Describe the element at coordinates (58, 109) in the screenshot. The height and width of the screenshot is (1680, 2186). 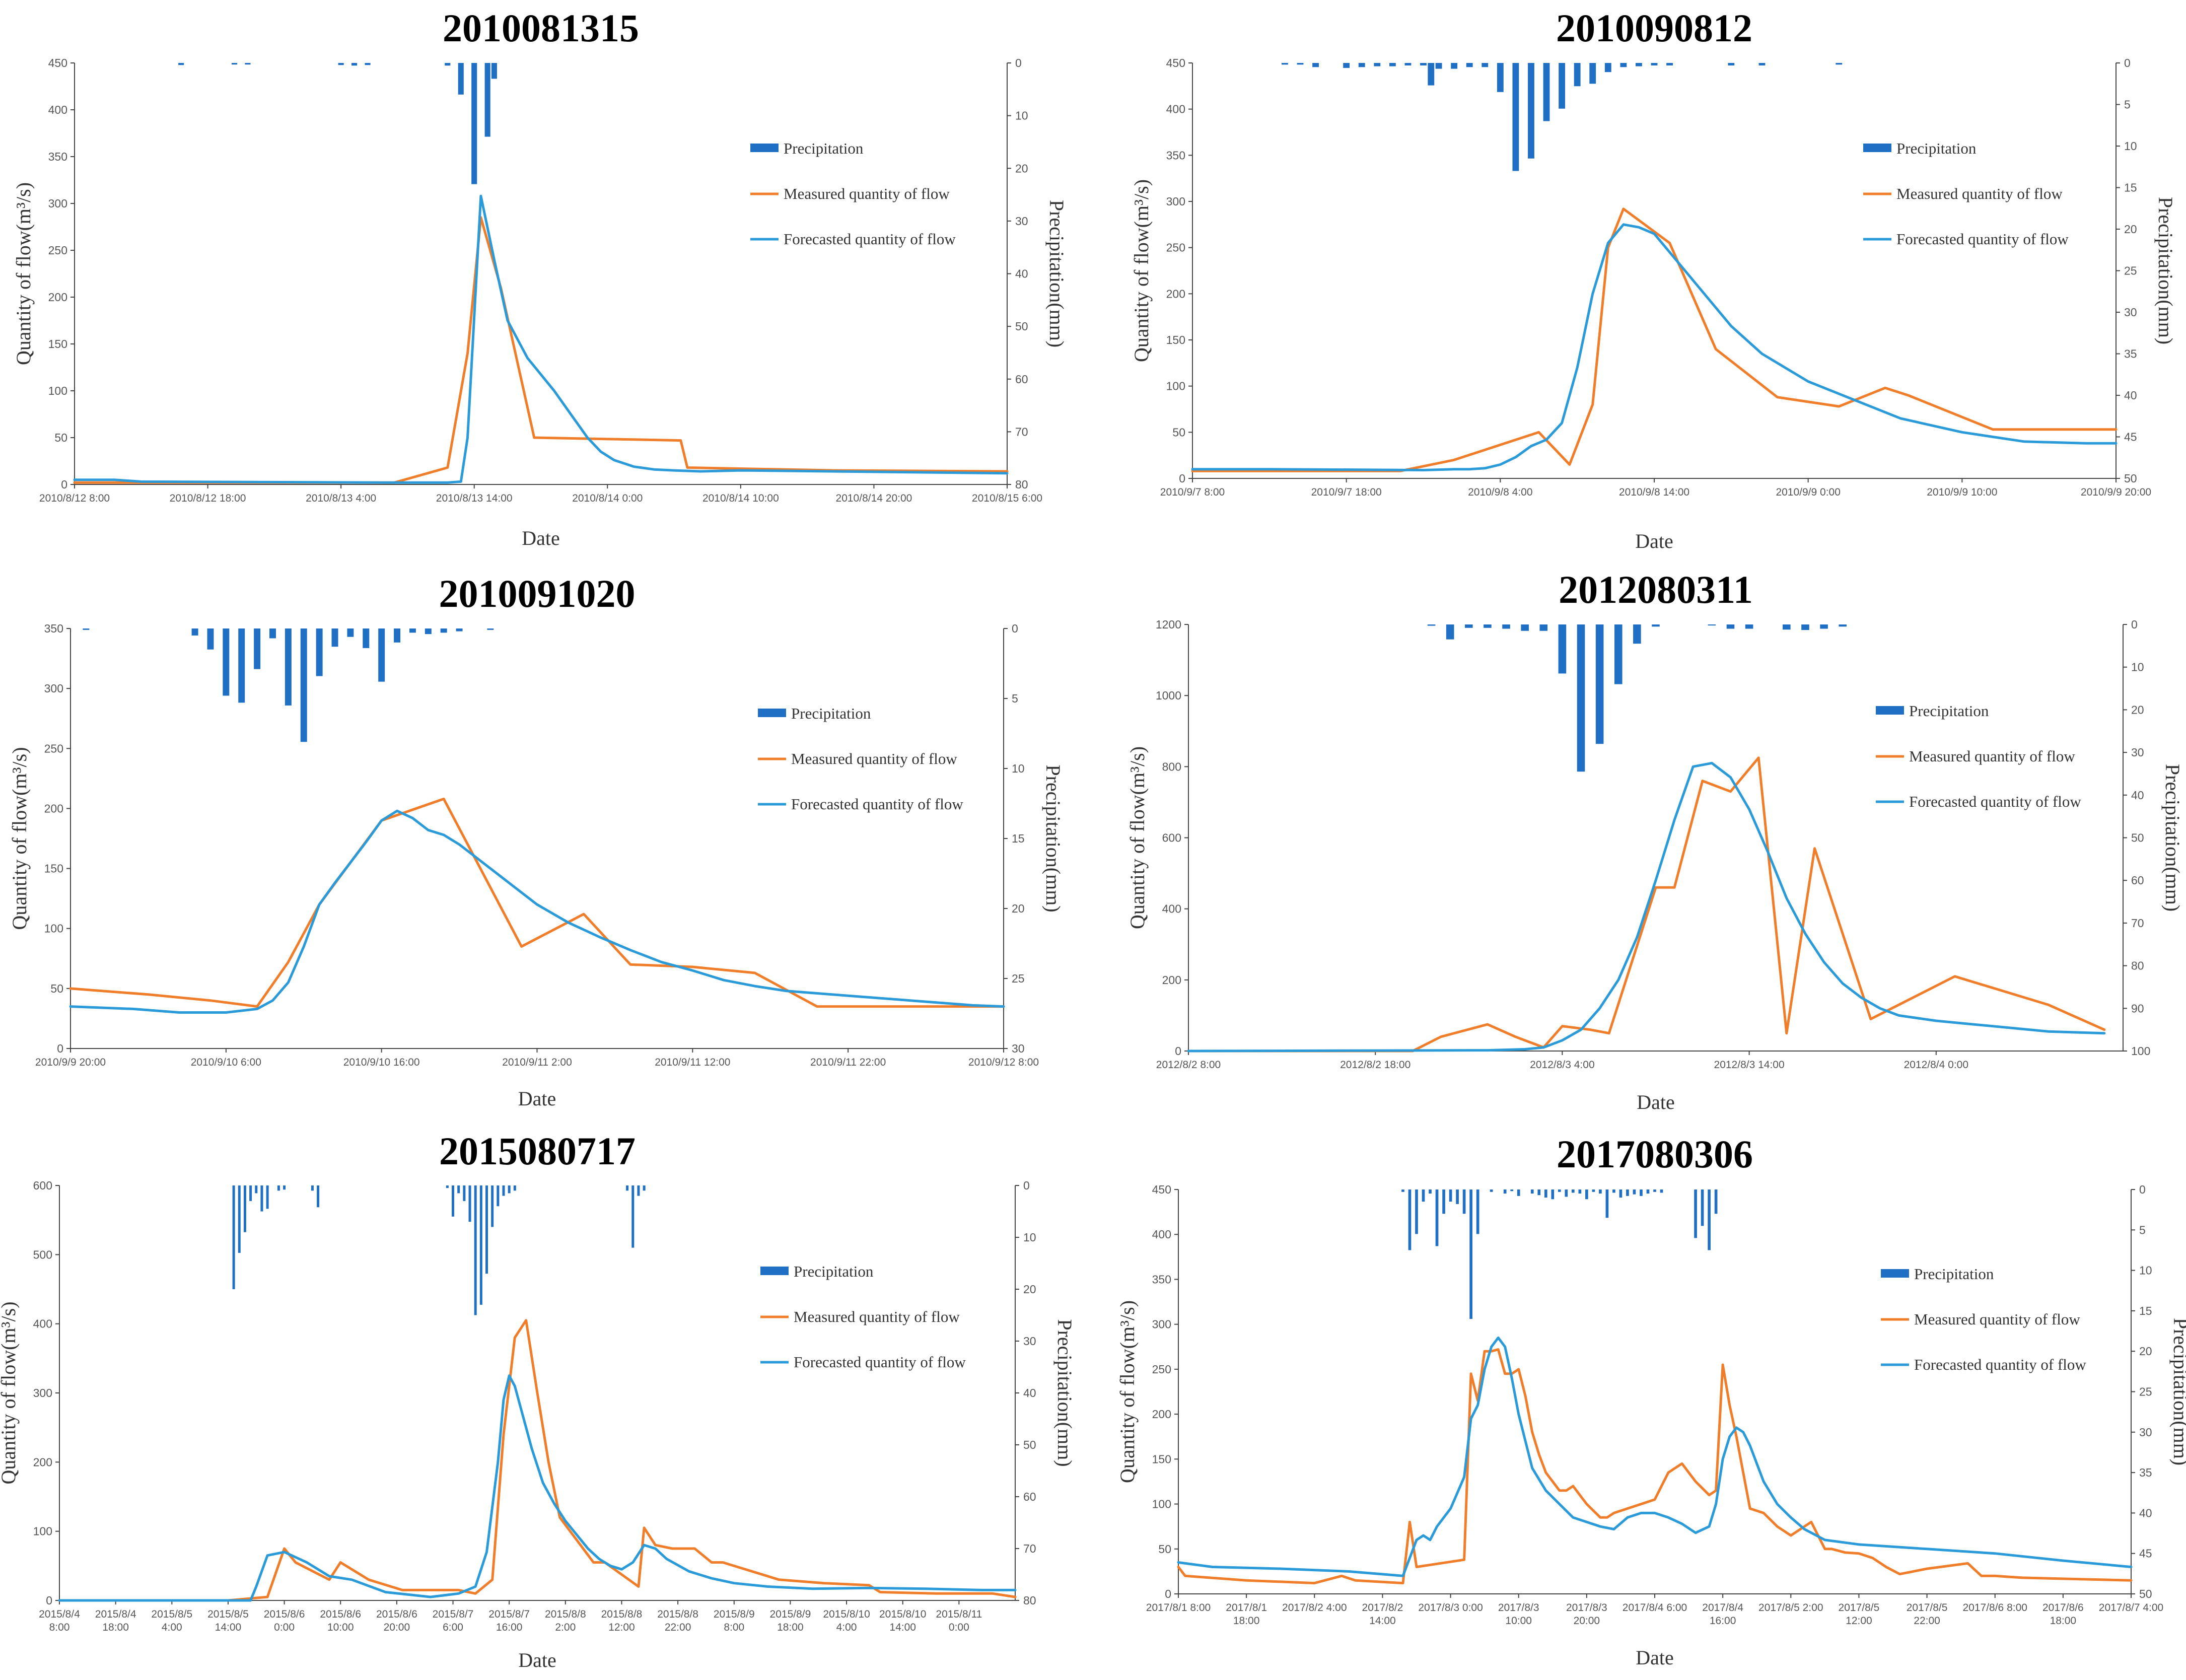
I see `y-tick-label: 400` at that location.